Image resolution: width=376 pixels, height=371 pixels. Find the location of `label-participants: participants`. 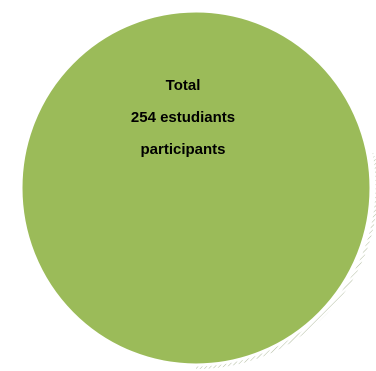

label-participants: participants is located at coordinates (183, 149).